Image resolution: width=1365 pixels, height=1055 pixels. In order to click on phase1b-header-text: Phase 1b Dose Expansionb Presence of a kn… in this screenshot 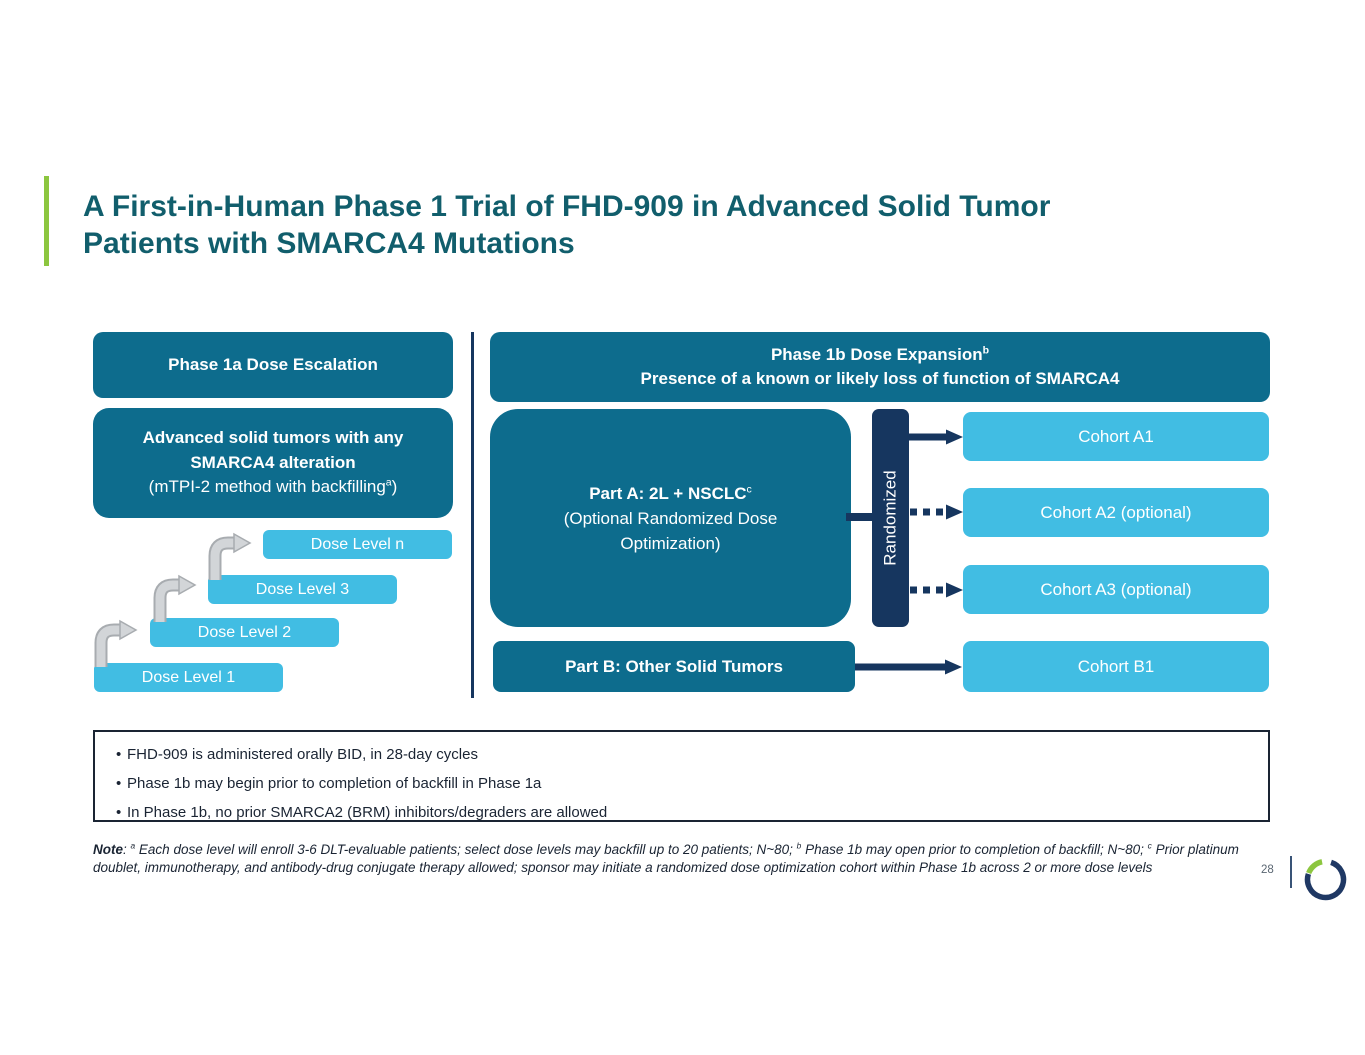, I will do `click(880, 367)`.